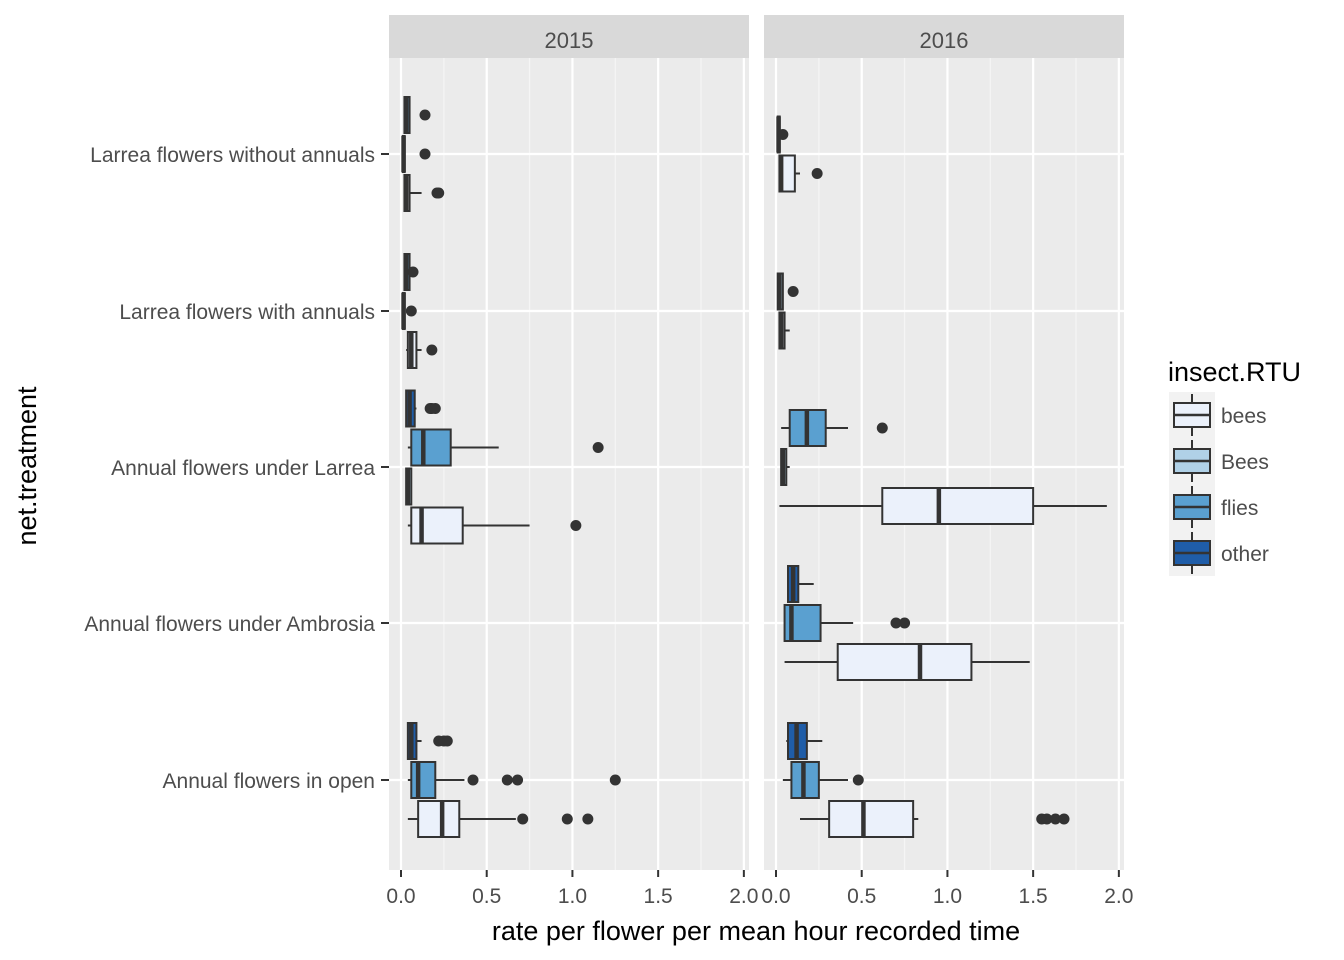 Image resolution: width=1344 pixels, height=960 pixels. I want to click on legend-title: insect.RTU, so click(1234, 372).